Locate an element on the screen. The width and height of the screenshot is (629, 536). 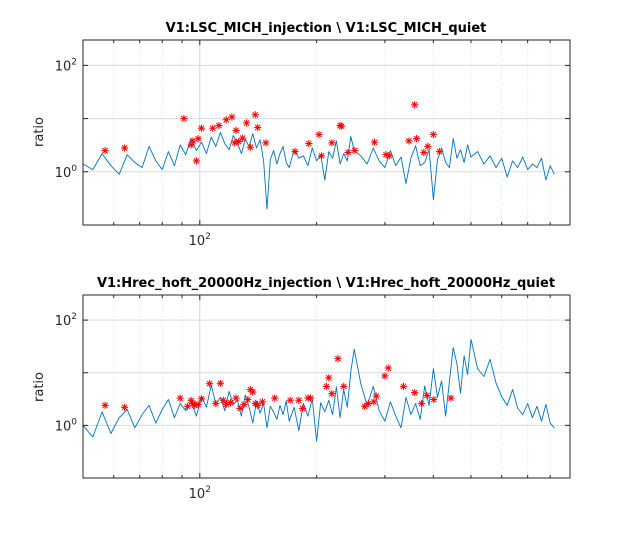
tick-labels-1: 100 102 102 is located at coordinates (133, 153).